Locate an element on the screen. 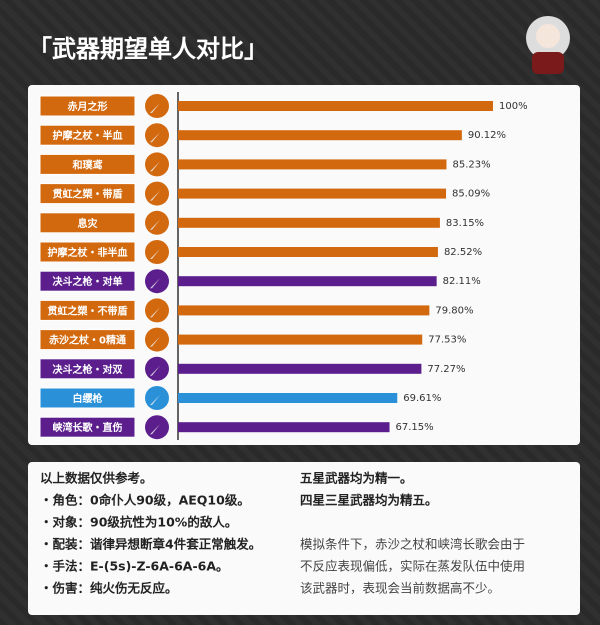  note-line: 五星武器均为精一。 is located at coordinates (356, 478).